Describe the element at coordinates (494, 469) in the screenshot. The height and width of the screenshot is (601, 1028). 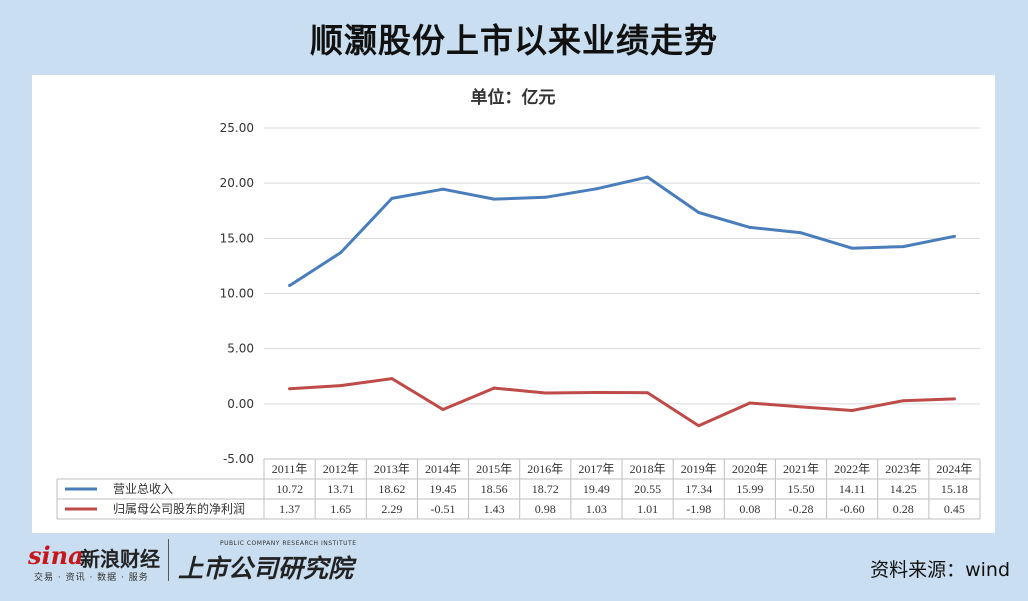
I see `x-tick-label: 2015年` at that location.